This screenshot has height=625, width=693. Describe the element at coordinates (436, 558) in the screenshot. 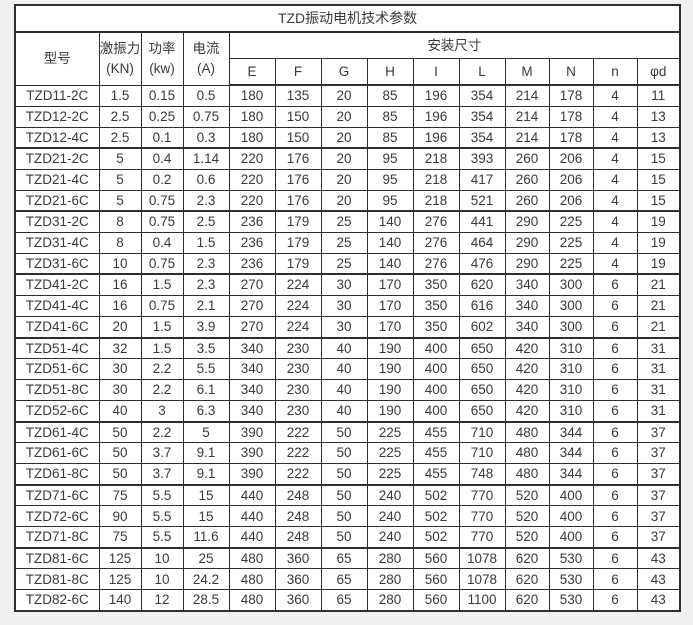

I see `value-cell: 560` at that location.